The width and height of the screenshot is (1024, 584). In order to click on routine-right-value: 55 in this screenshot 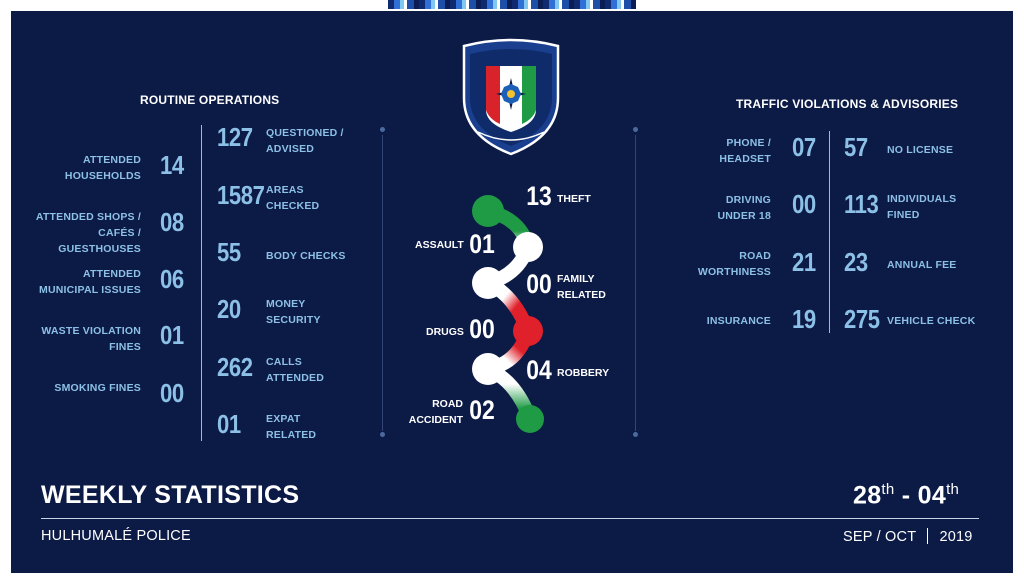, I will do `click(229, 252)`.